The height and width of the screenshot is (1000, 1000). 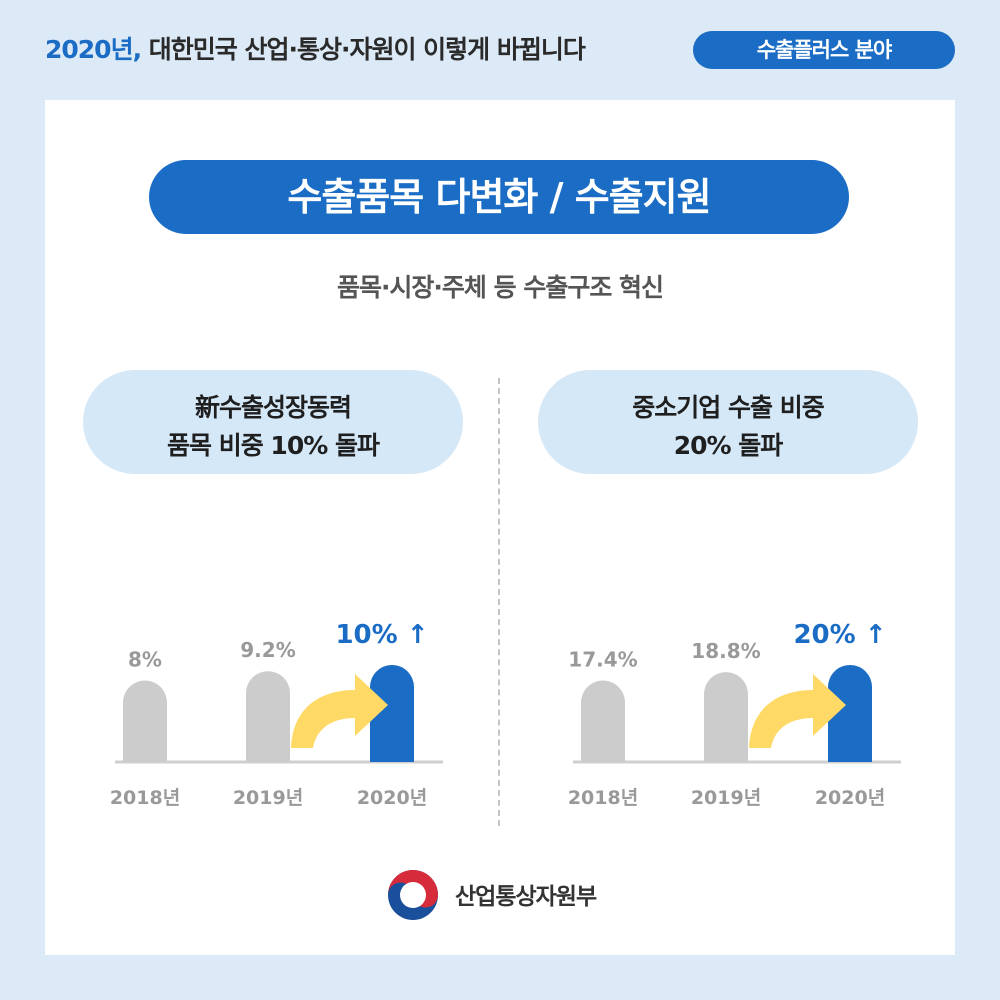 I want to click on left-panel-header: 新수출성장동력 품목 비중 10% 돌파, so click(x=273, y=422).